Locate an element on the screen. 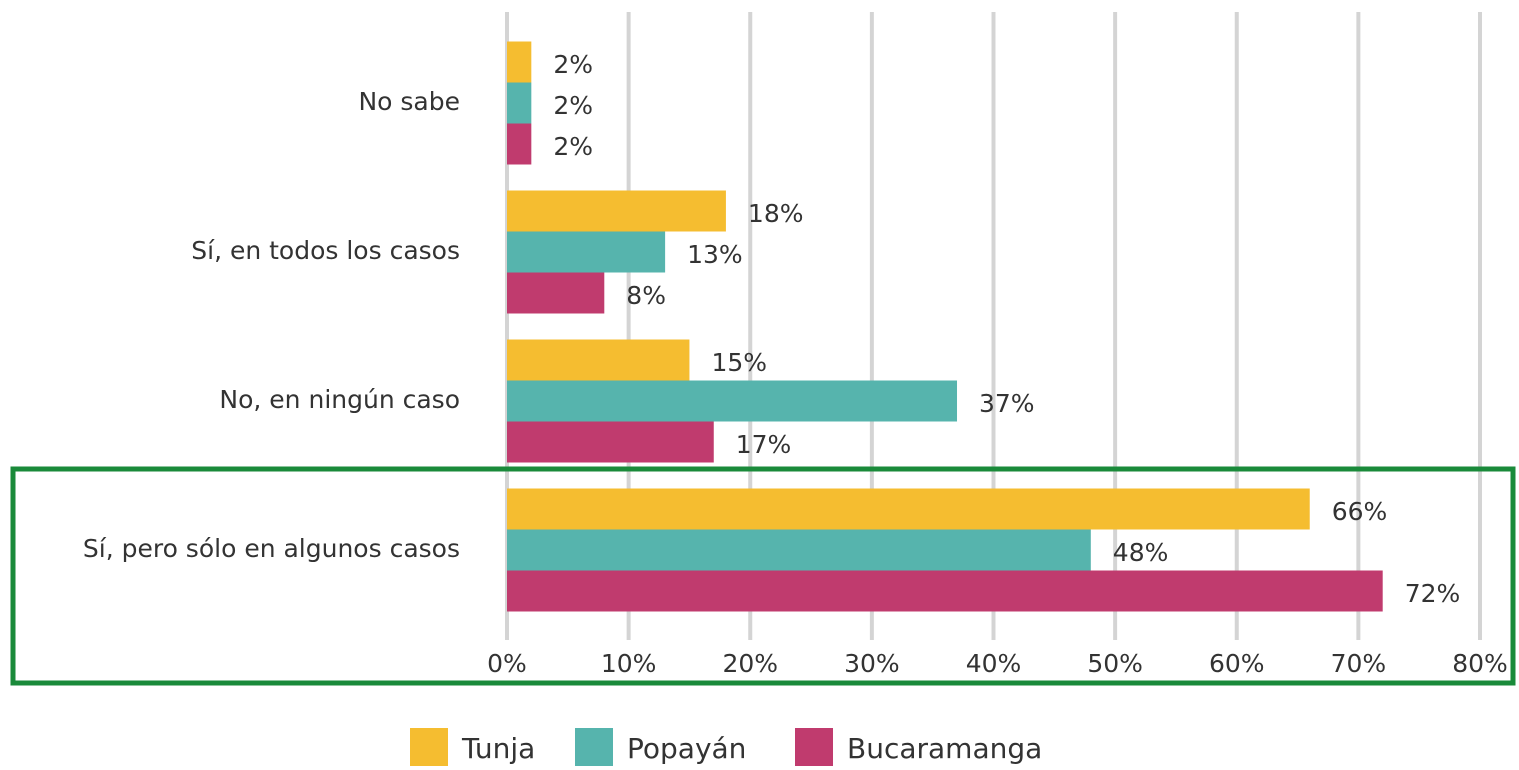 The image size is (1519, 770). x-tick-label: 30% is located at coordinates (872, 663).